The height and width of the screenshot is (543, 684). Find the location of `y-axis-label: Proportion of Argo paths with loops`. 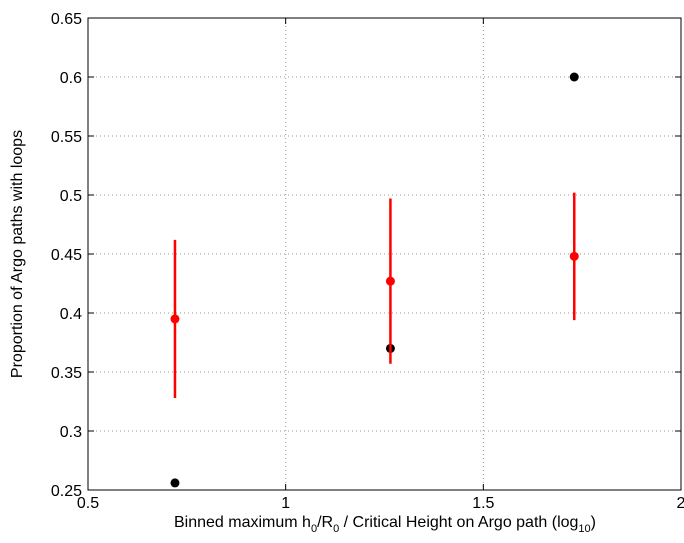

y-axis-label: Proportion of Argo paths with loops is located at coordinates (17, 254).